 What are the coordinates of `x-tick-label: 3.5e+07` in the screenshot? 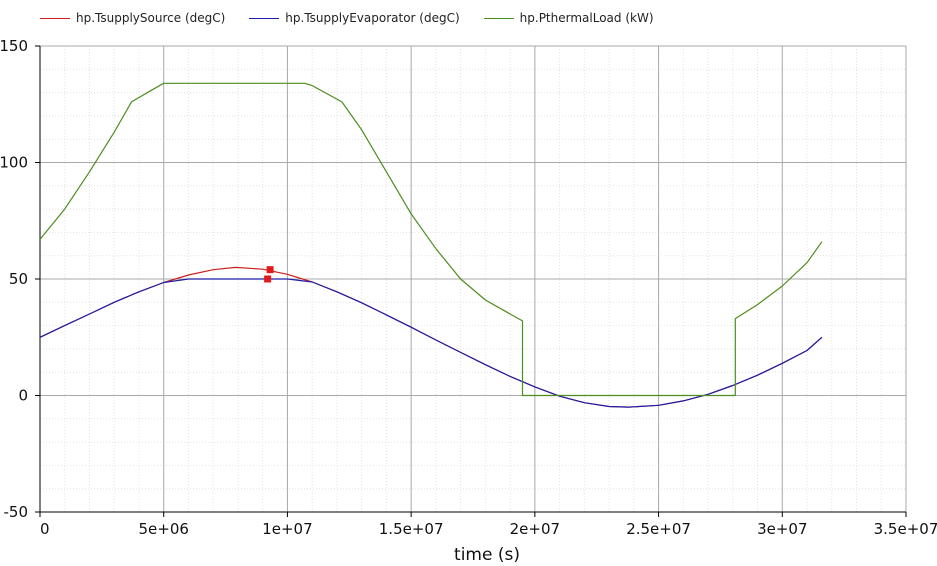 It's located at (905, 529).